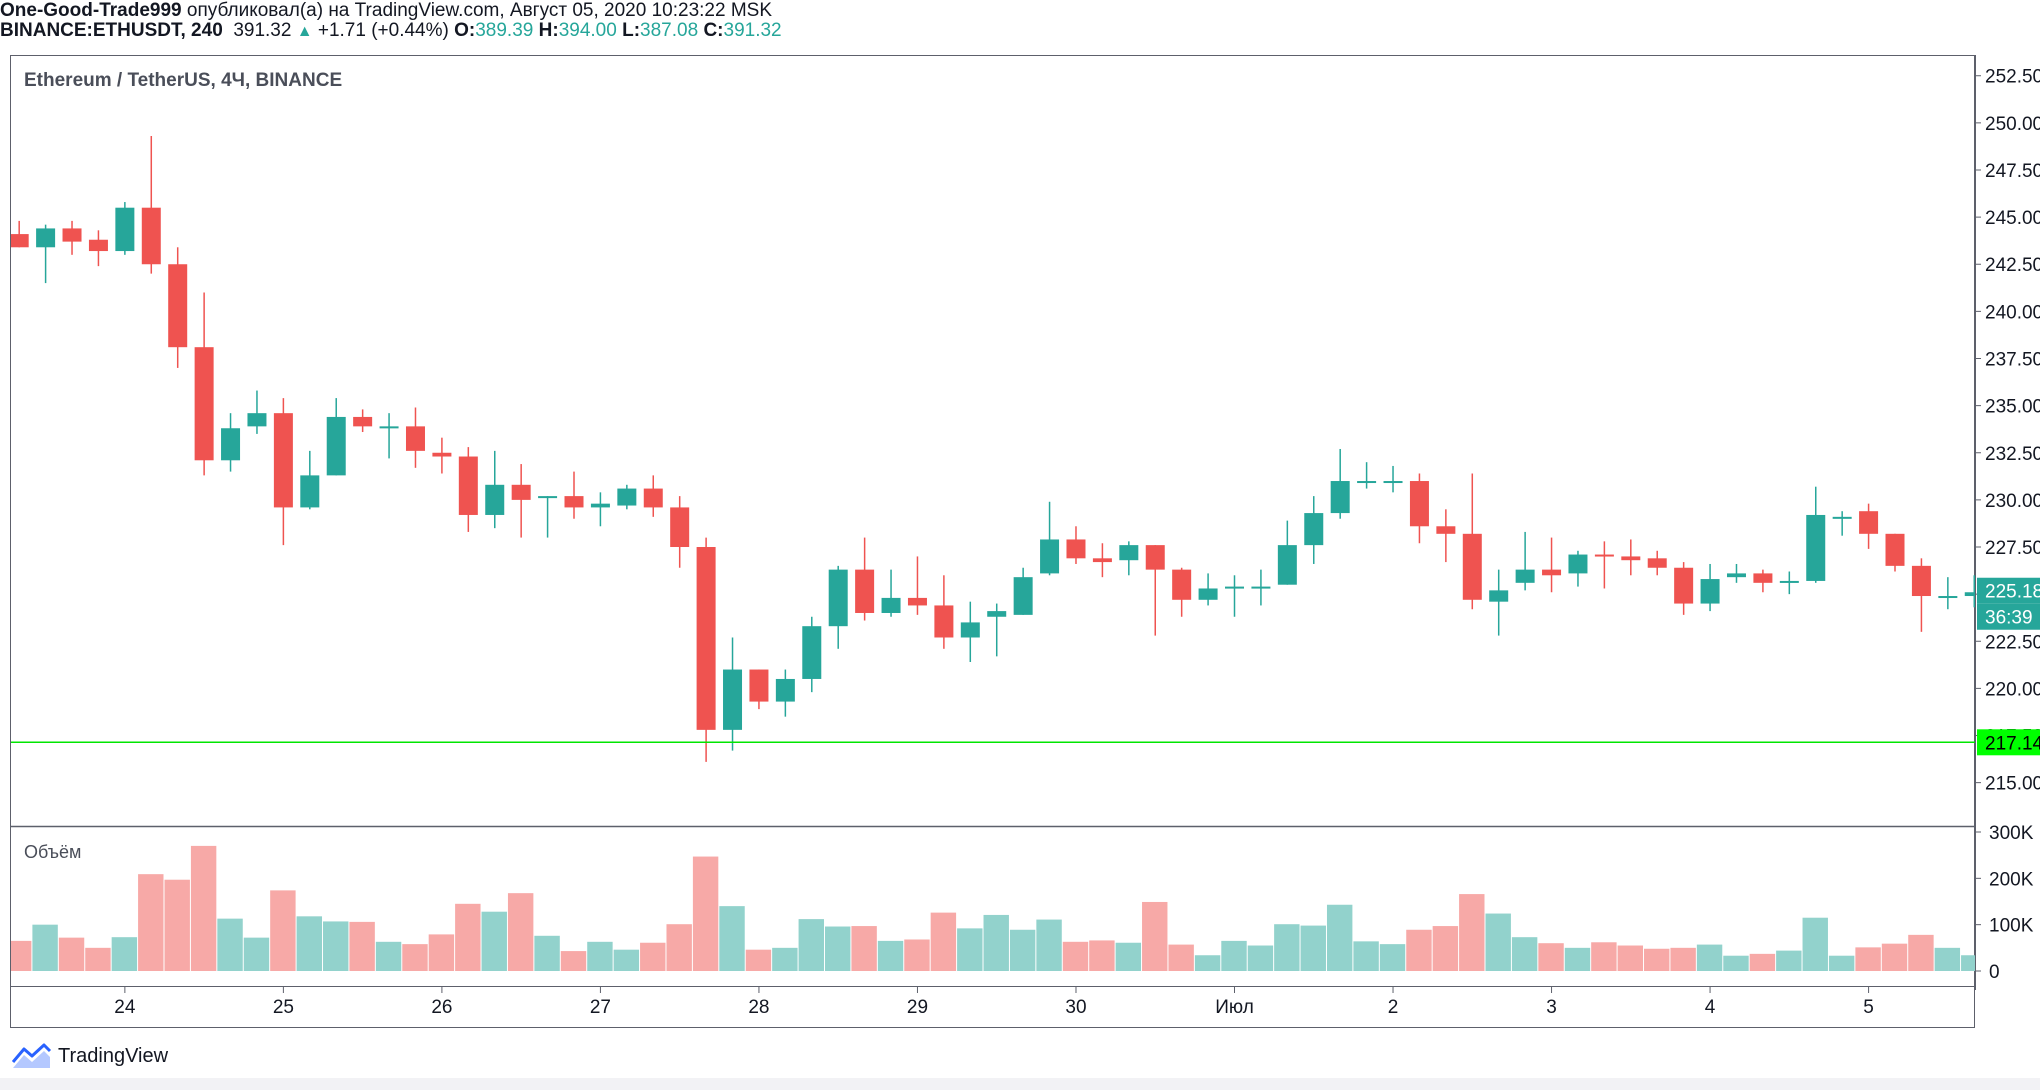 This screenshot has width=2040, height=1090. What do you see at coordinates (994, 1002) in the screenshot?
I see `time-axis: 24 25 26 27 28 29 30 Июл 2 3 4 5` at bounding box center [994, 1002].